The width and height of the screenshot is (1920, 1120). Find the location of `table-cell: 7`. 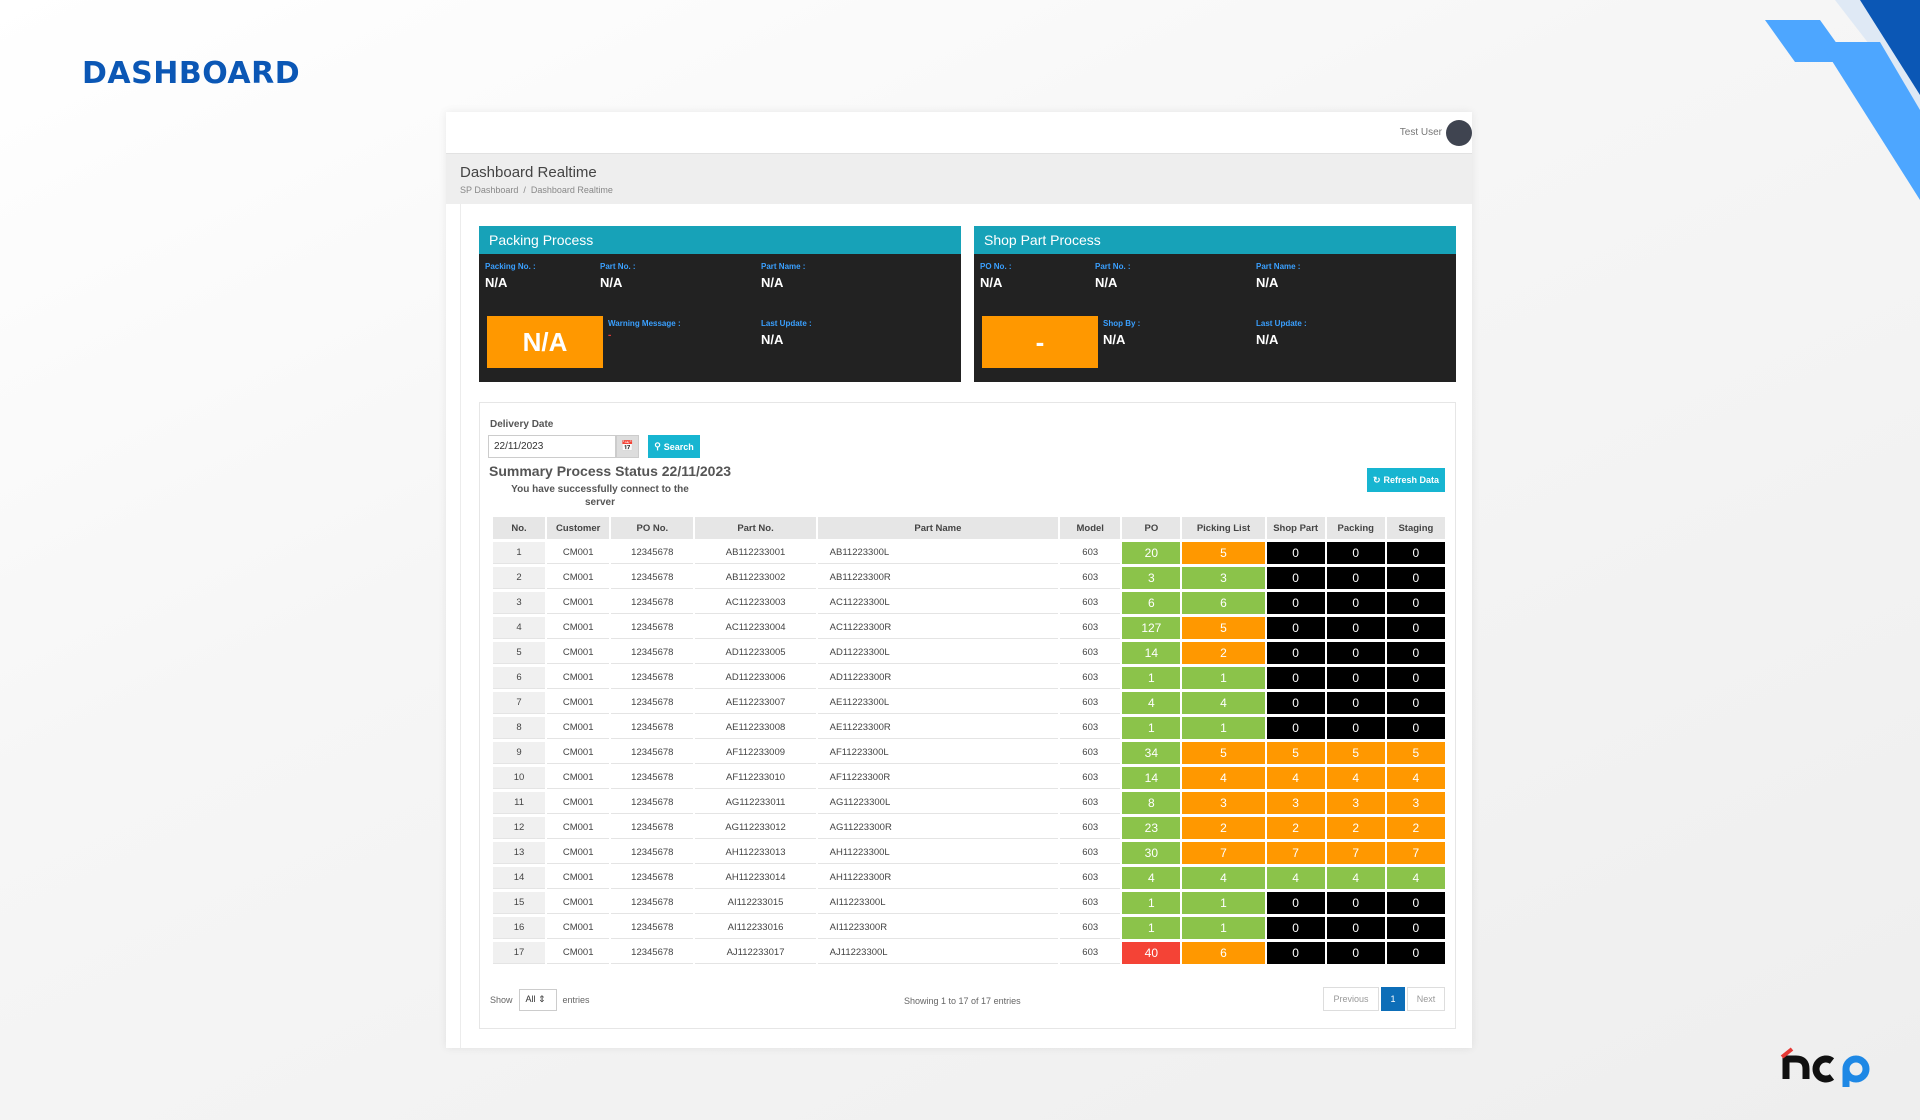

table-cell: 7 is located at coordinates (1355, 853).